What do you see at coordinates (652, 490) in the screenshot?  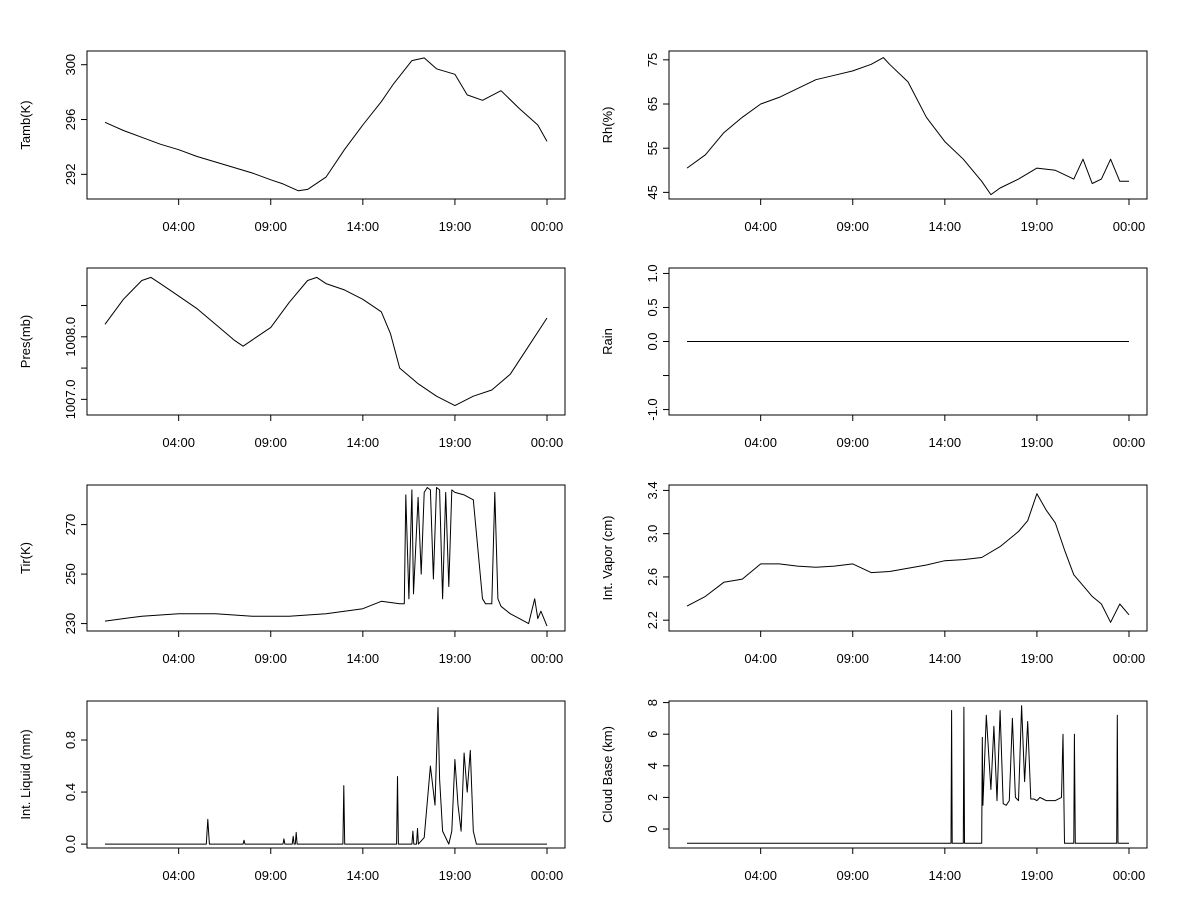 I see `y-tick-label: 3.4` at bounding box center [652, 490].